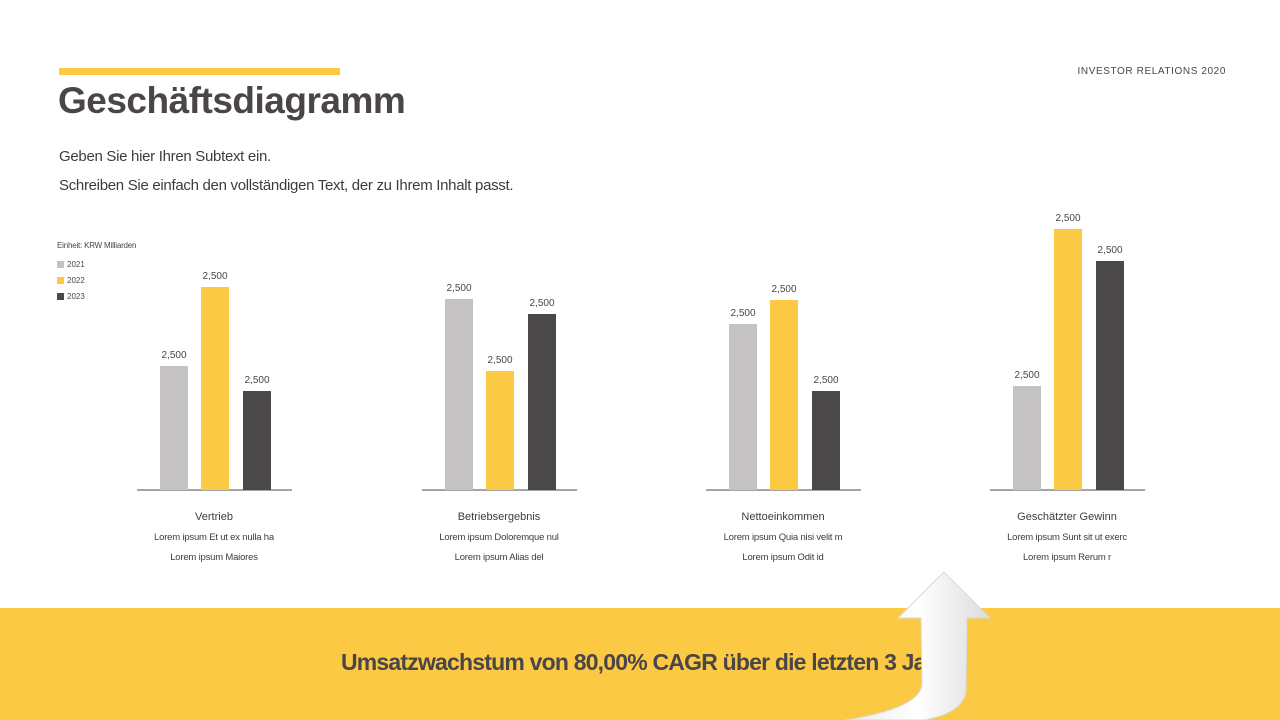 This screenshot has width=1280, height=720. I want to click on category-desc-2: Lorem ipsum Odit id, so click(783, 557).